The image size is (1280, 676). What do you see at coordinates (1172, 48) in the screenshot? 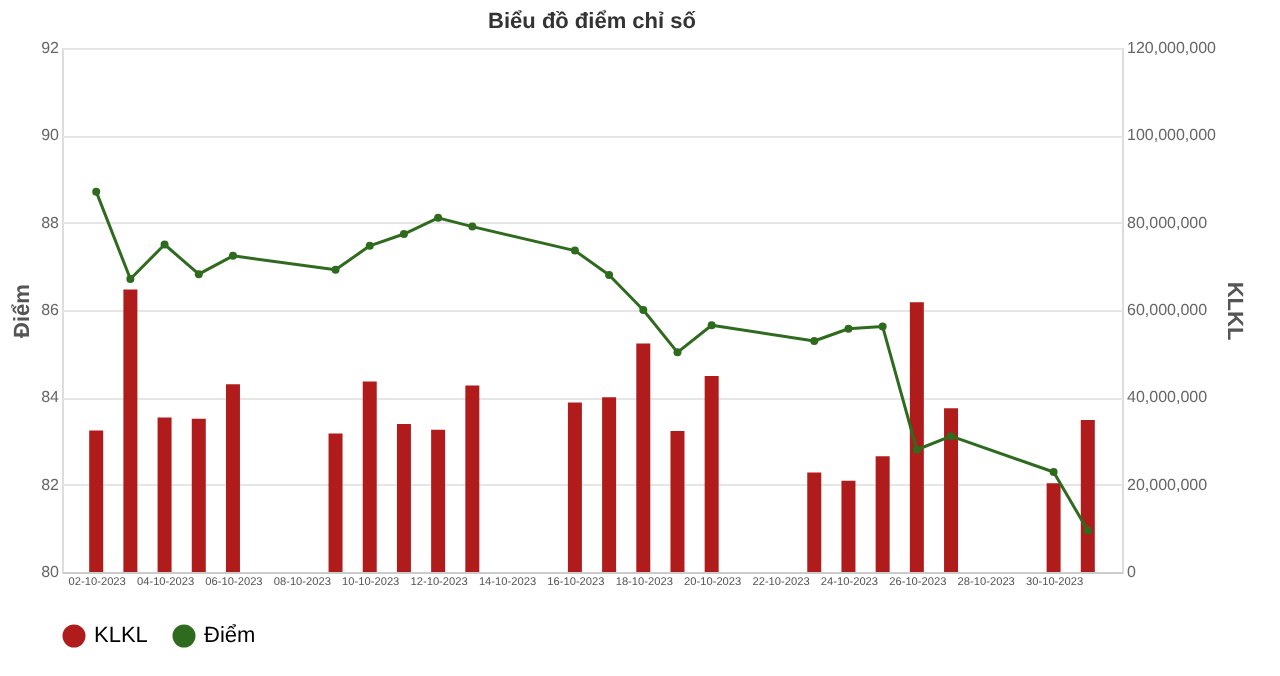
I see `y2-tick-label: 120,000,000` at bounding box center [1172, 48].